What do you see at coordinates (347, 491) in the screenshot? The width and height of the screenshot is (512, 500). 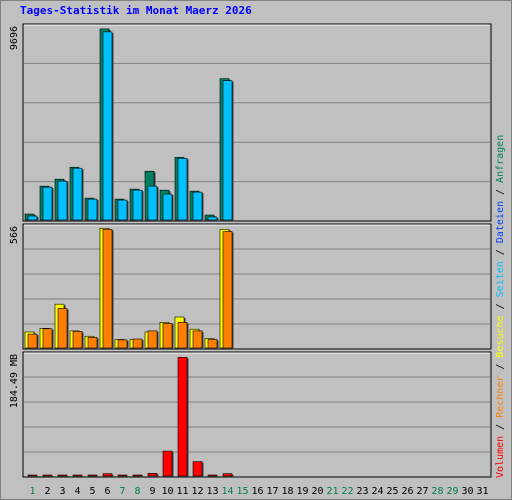 I see `x-tick-label-day-22: 22` at bounding box center [347, 491].